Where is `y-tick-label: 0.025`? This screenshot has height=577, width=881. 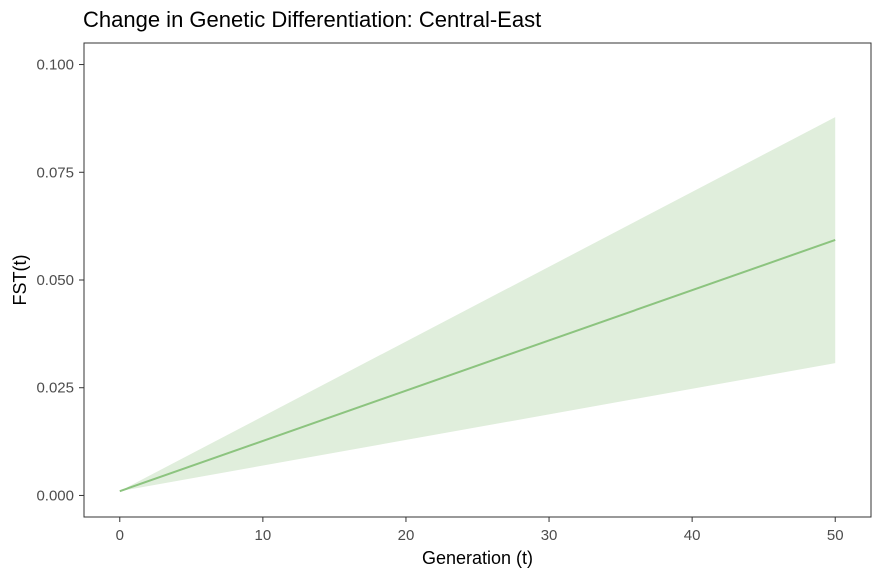 y-tick-label: 0.025 is located at coordinates (55, 388).